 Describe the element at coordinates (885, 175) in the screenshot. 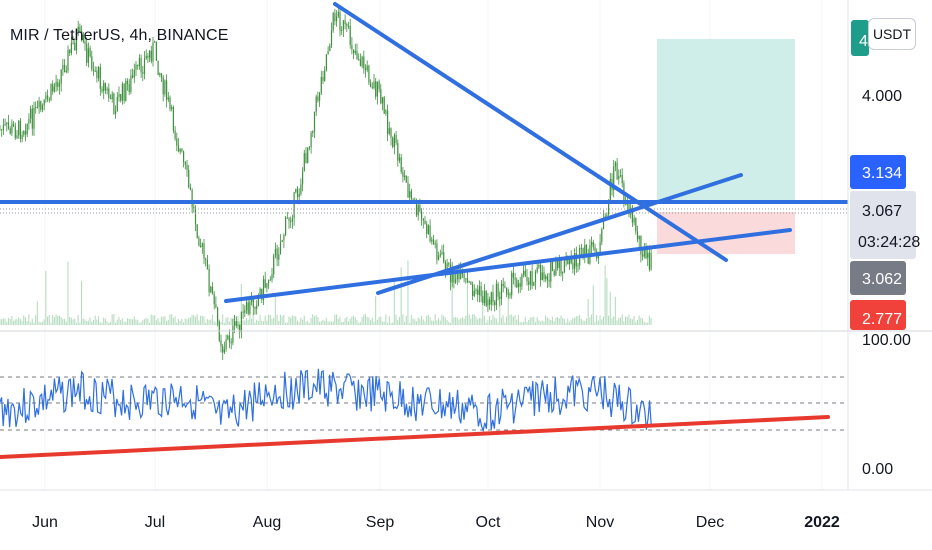

I see `price-axis: 4 4.000 3.134 3.067 03:24:28 3.062 2.777` at that location.